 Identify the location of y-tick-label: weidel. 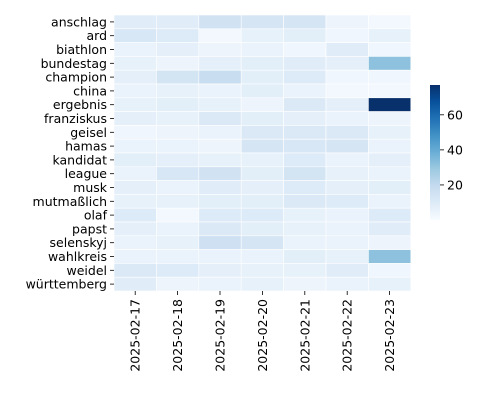
(87, 270).